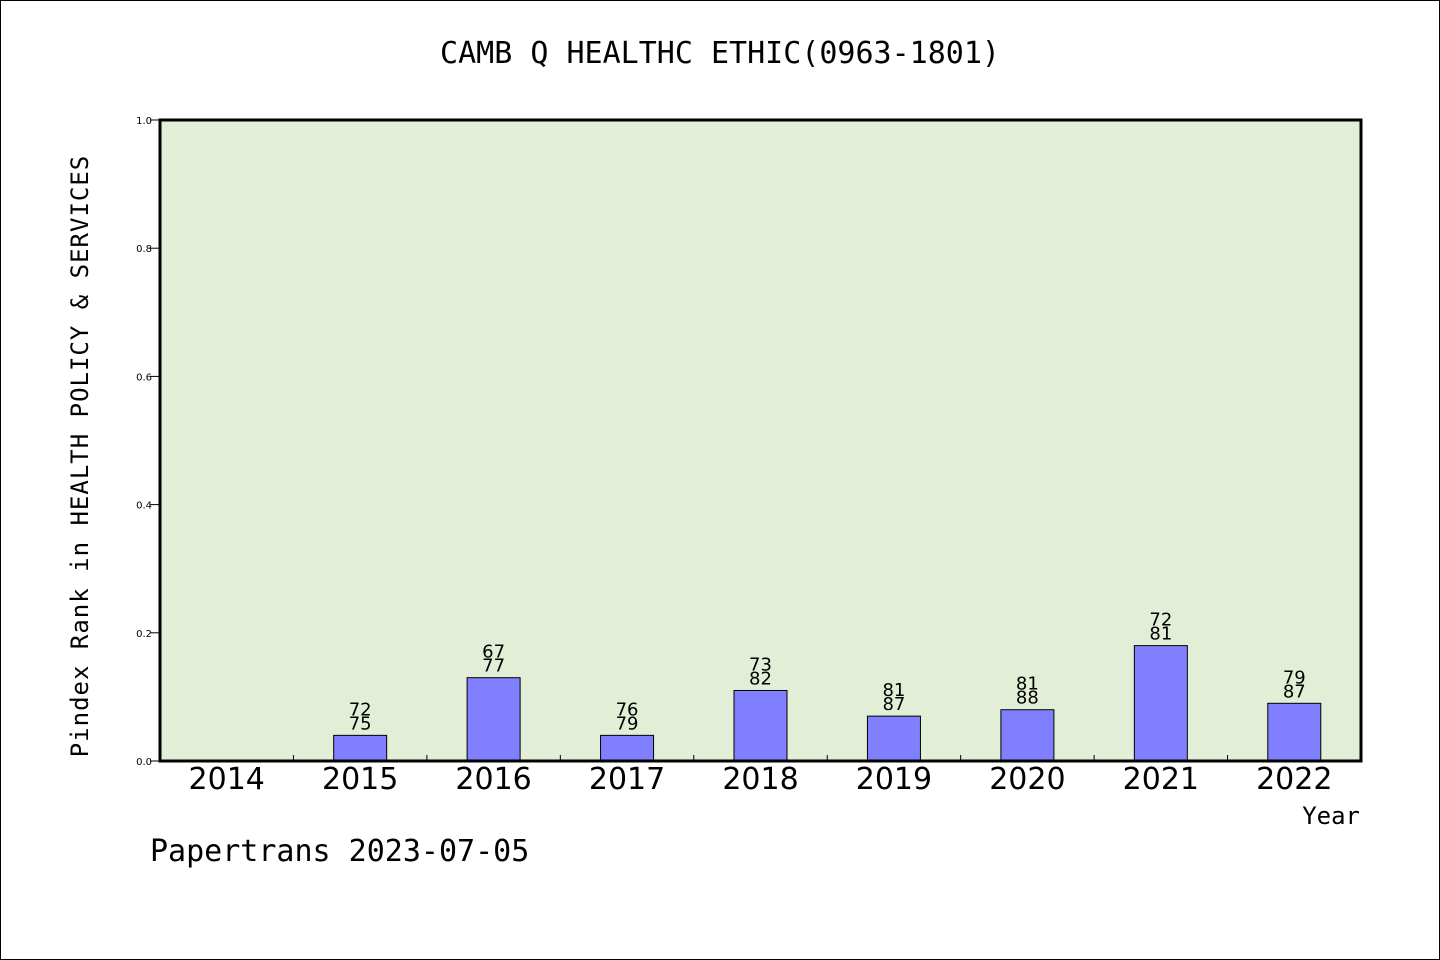  What do you see at coordinates (1160, 703) in the screenshot?
I see `bar-2021` at bounding box center [1160, 703].